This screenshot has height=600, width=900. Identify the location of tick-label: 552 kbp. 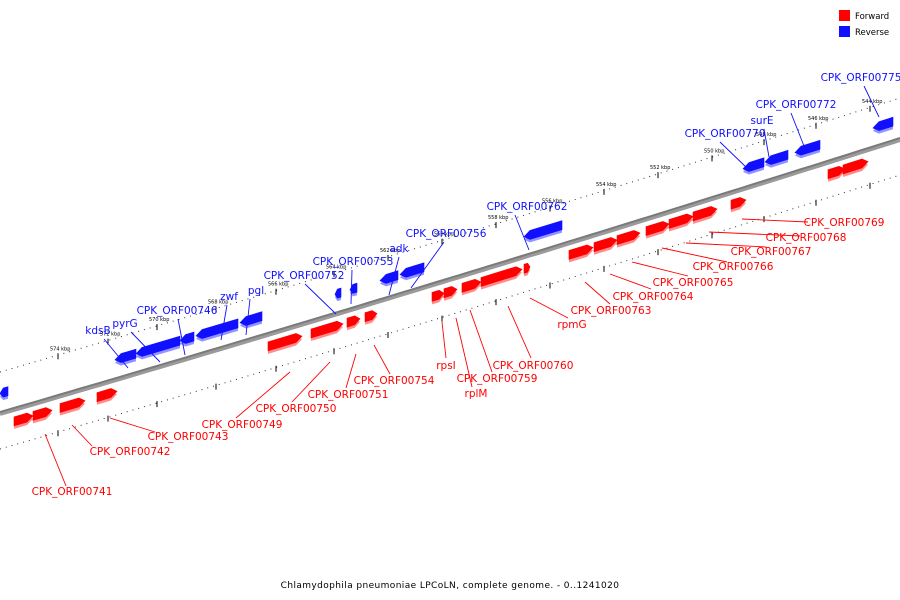
(660, 168).